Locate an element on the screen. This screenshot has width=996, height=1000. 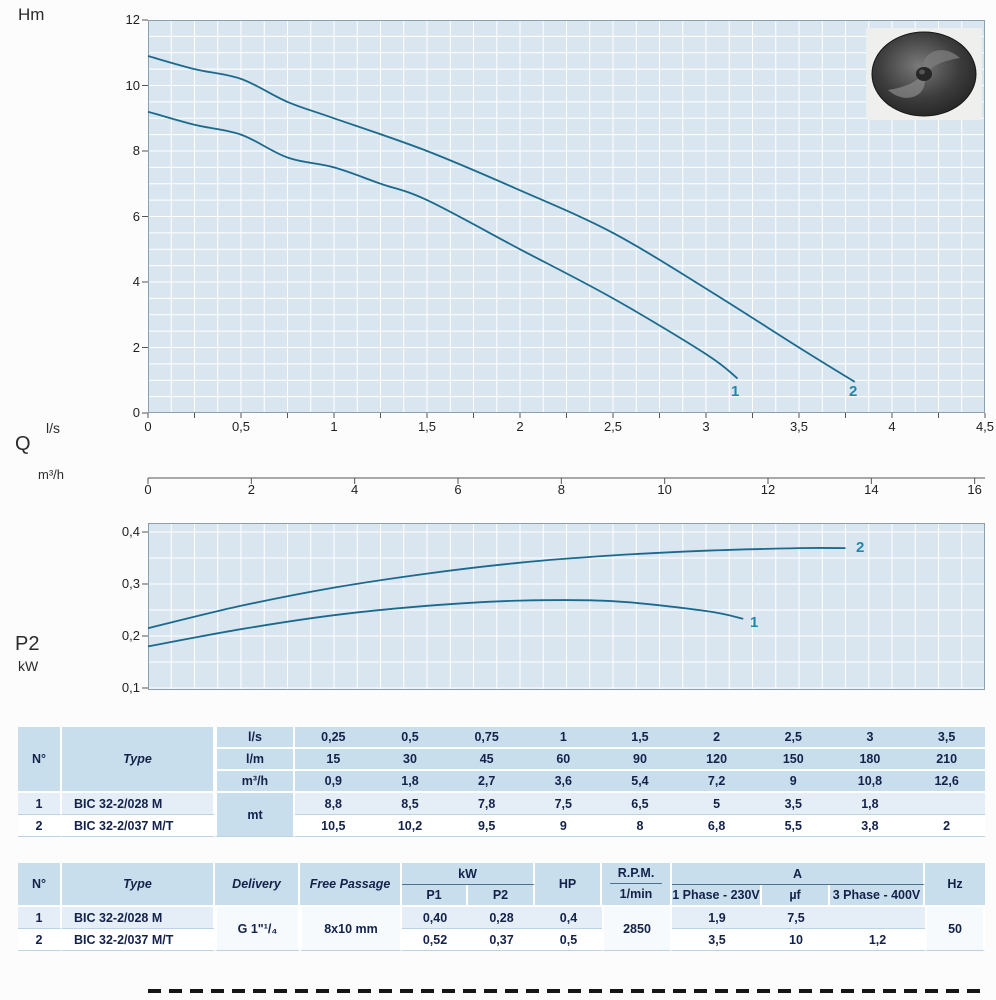
ls-tick-label: 1 is located at coordinates (334, 426).